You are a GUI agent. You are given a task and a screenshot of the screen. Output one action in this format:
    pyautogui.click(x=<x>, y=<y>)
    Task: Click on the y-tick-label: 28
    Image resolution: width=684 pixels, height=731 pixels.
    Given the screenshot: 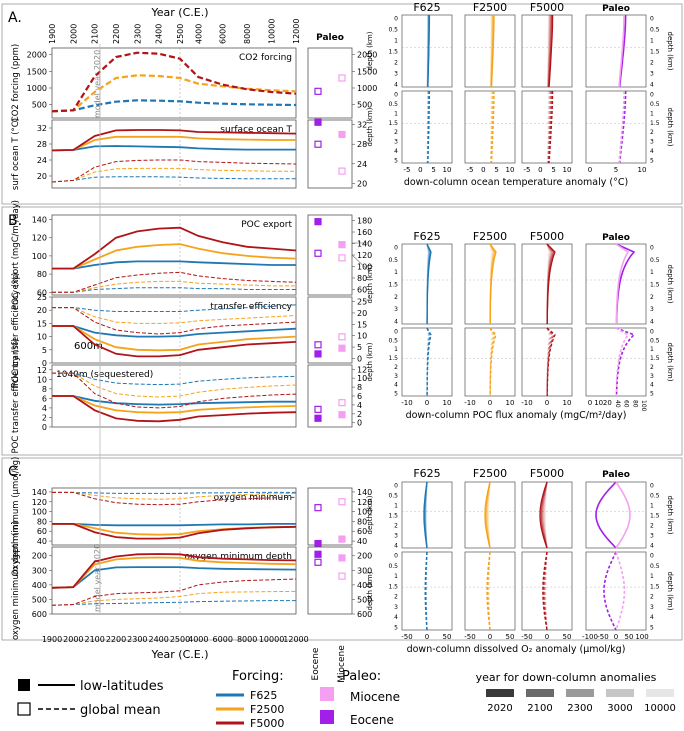 What is the action you would take?
    pyautogui.click(x=42, y=144)
    